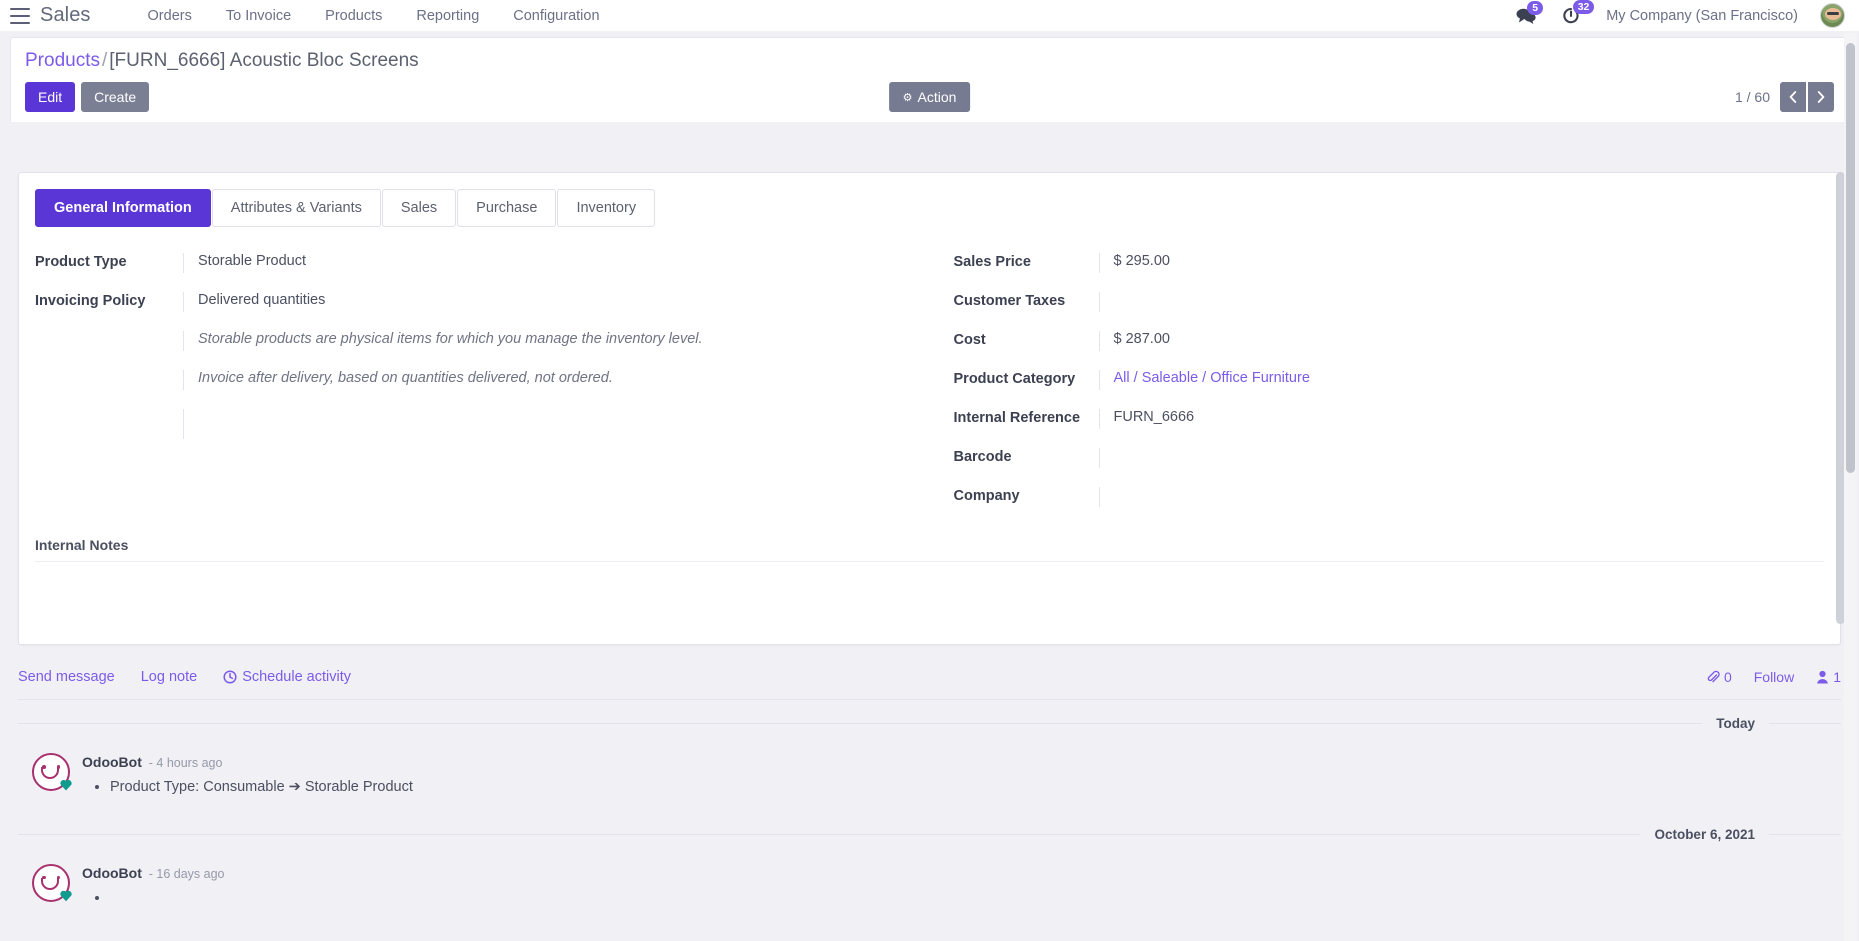 This screenshot has height=941, width=1859. Describe the element at coordinates (1735, 723) in the screenshot. I see `date-separator-label: Today` at that location.